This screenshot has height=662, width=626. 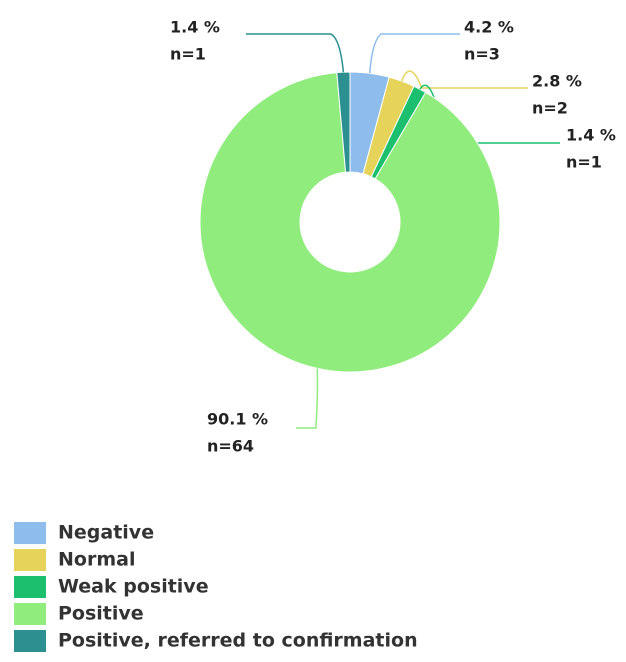 What do you see at coordinates (230, 446) in the screenshot?
I see `count-label: n=64` at bounding box center [230, 446].